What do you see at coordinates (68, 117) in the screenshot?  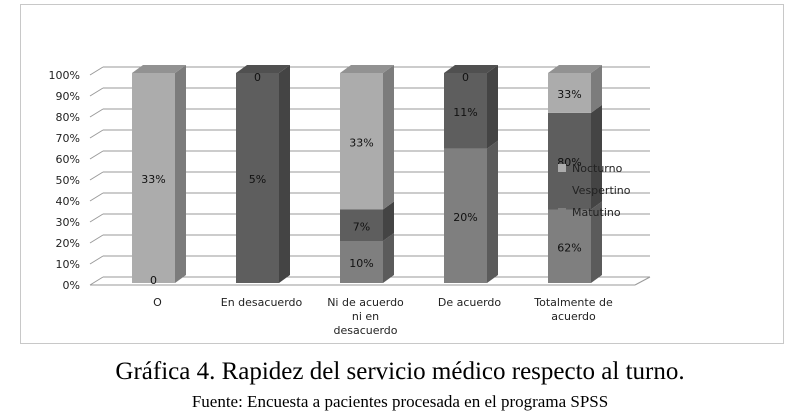 I see `y-tick-label: 80%` at bounding box center [68, 117].